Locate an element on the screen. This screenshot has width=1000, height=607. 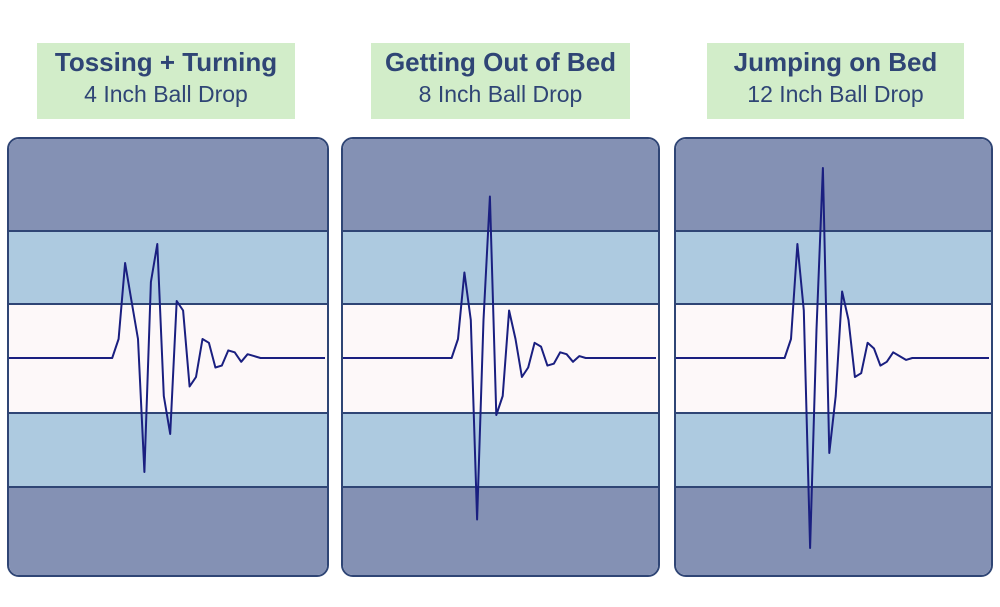
panel-3-title: Jumping on Bed is located at coordinates (835, 62).